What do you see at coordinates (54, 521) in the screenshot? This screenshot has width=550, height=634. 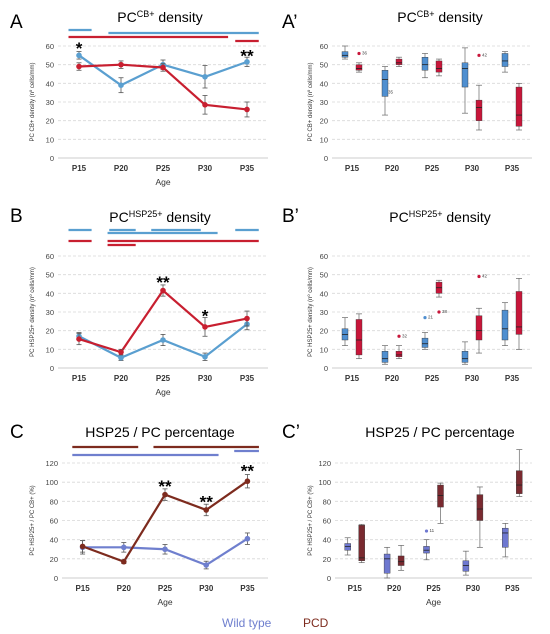 I see `panel-c-ytick-label: 60` at bounding box center [54, 521].